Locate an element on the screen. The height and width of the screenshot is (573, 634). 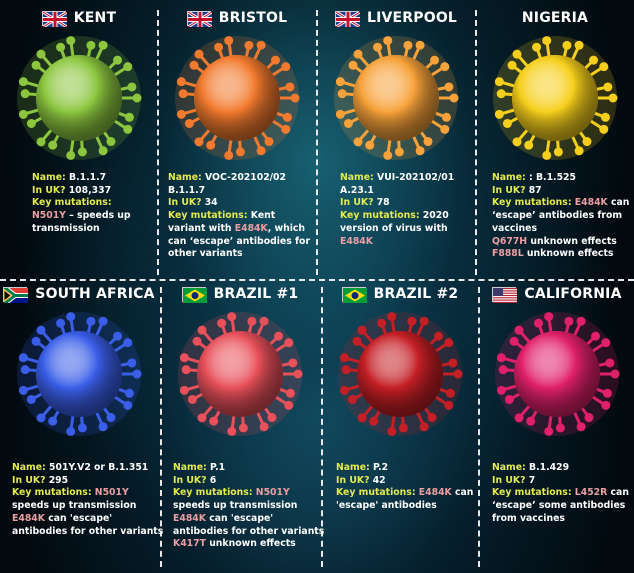
usa-flag-icon is located at coordinates (505, 294).